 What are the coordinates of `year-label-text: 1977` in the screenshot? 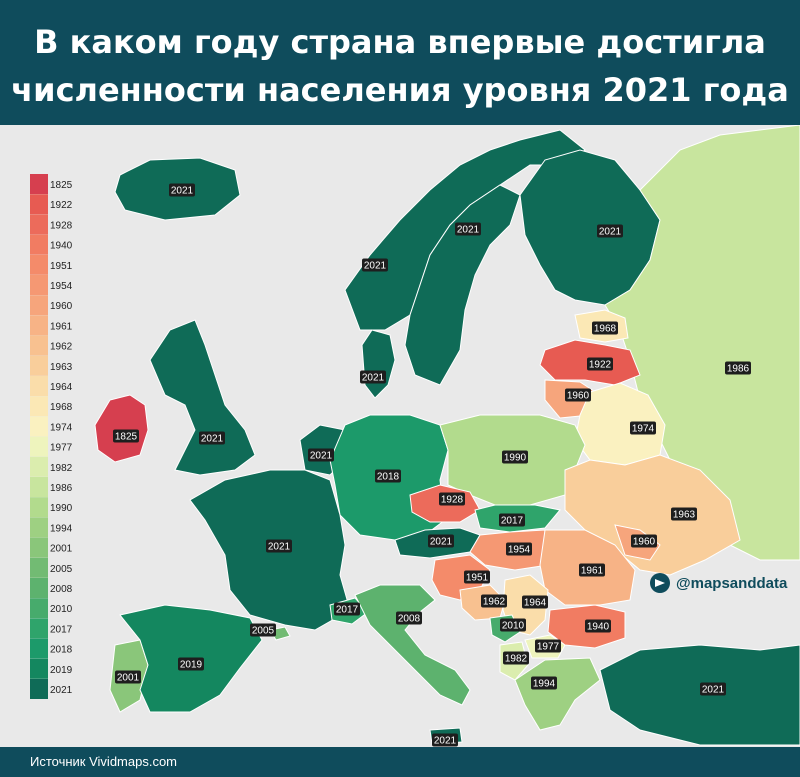 It's located at (548, 647).